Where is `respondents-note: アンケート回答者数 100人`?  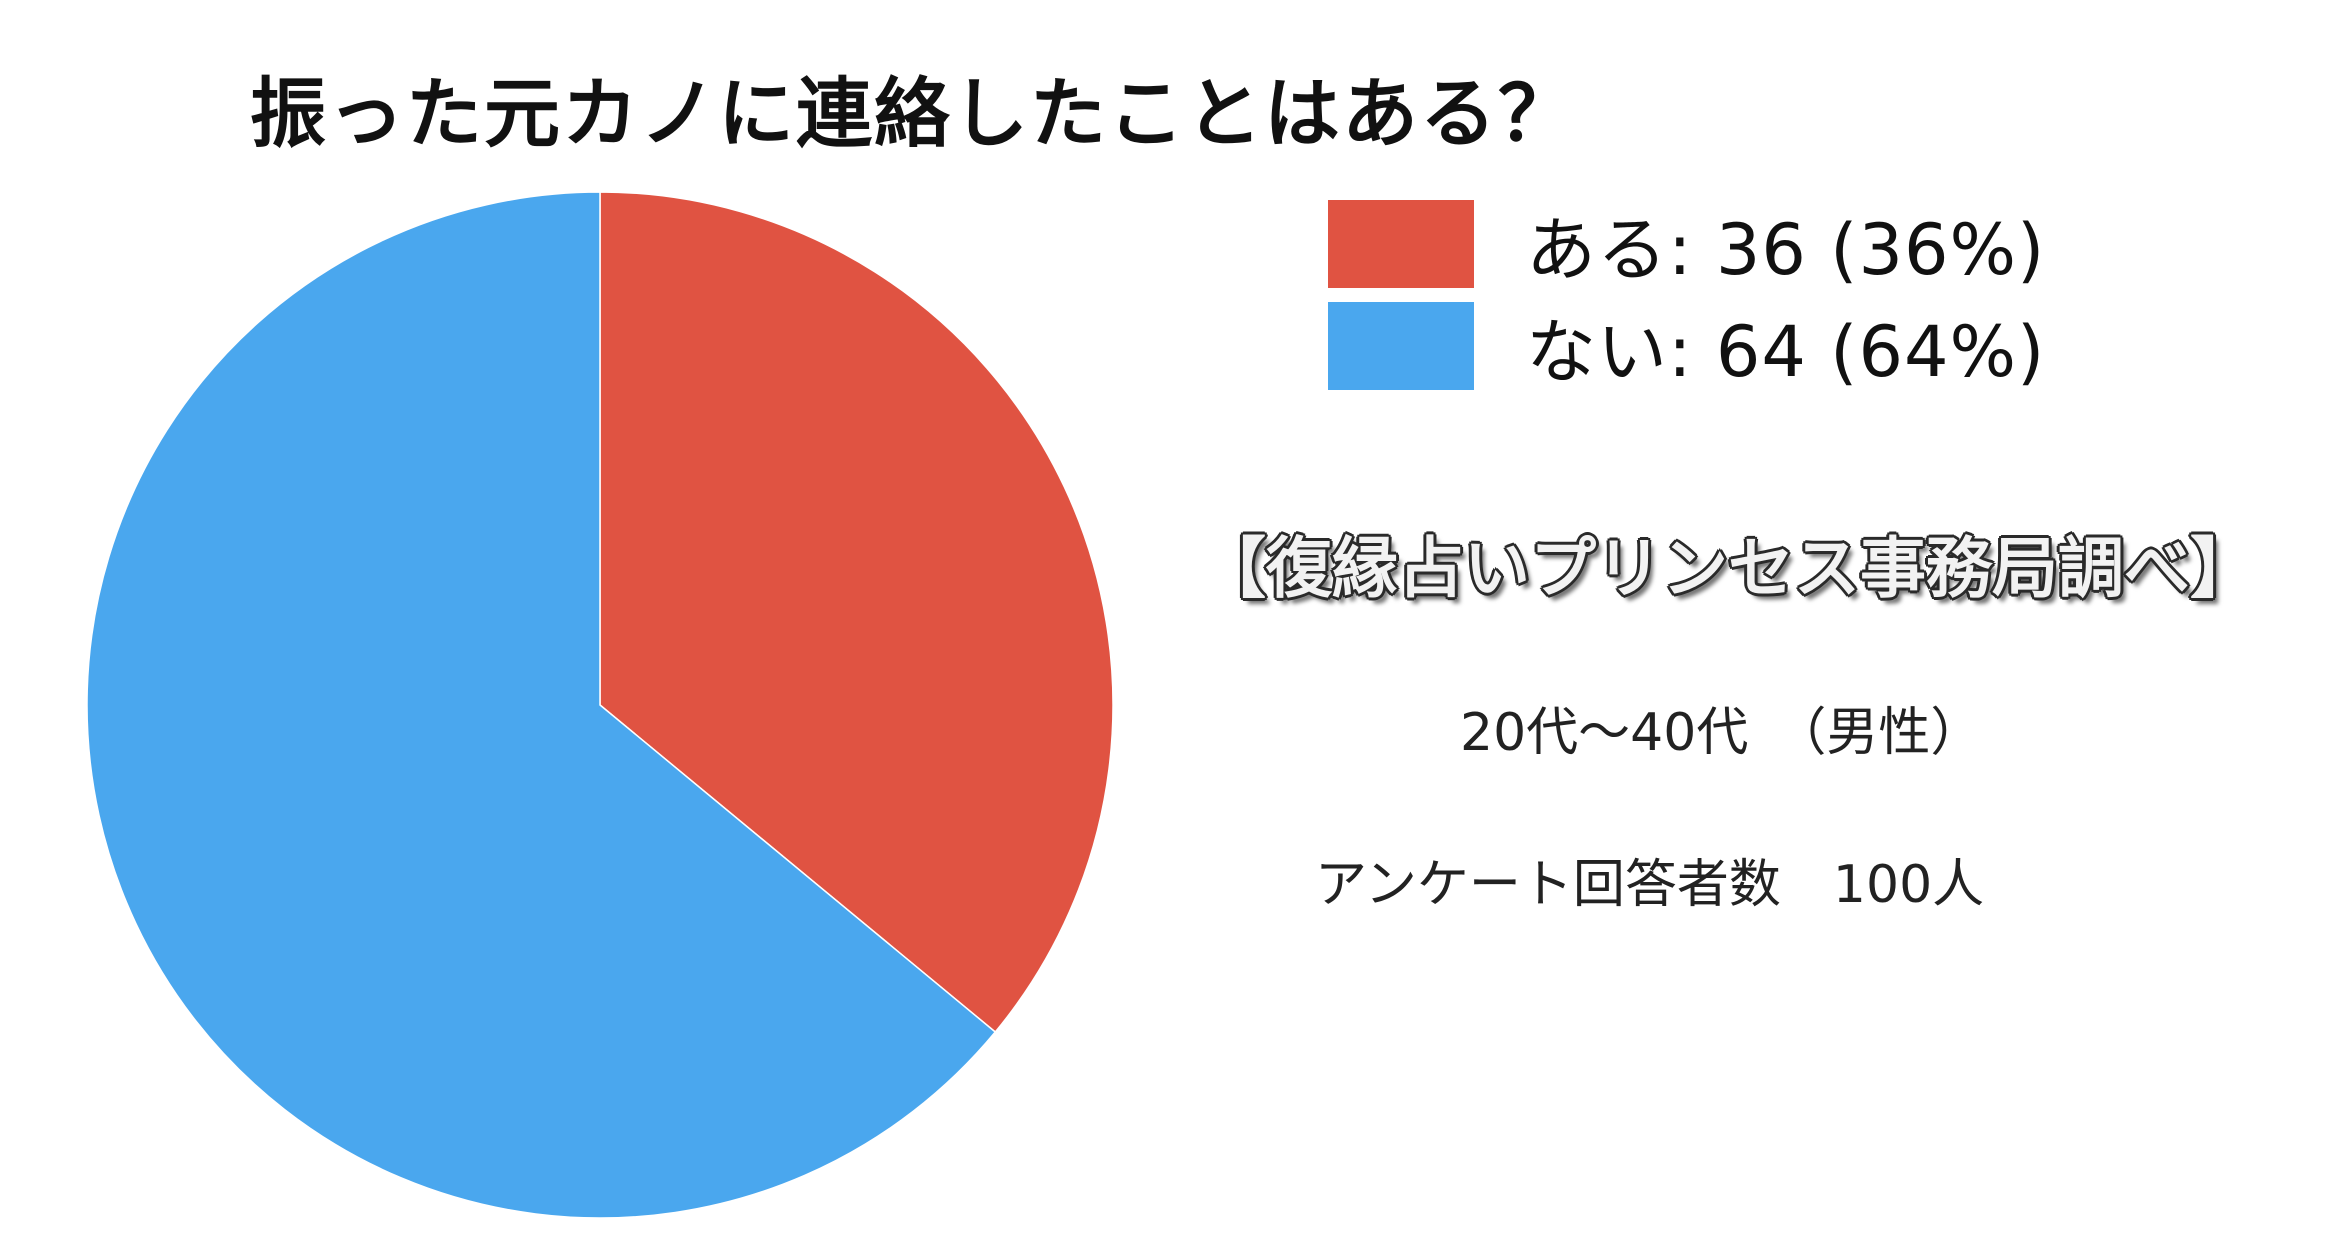
respondents-note: アンケート回答者数 100人 is located at coordinates (1650, 885).